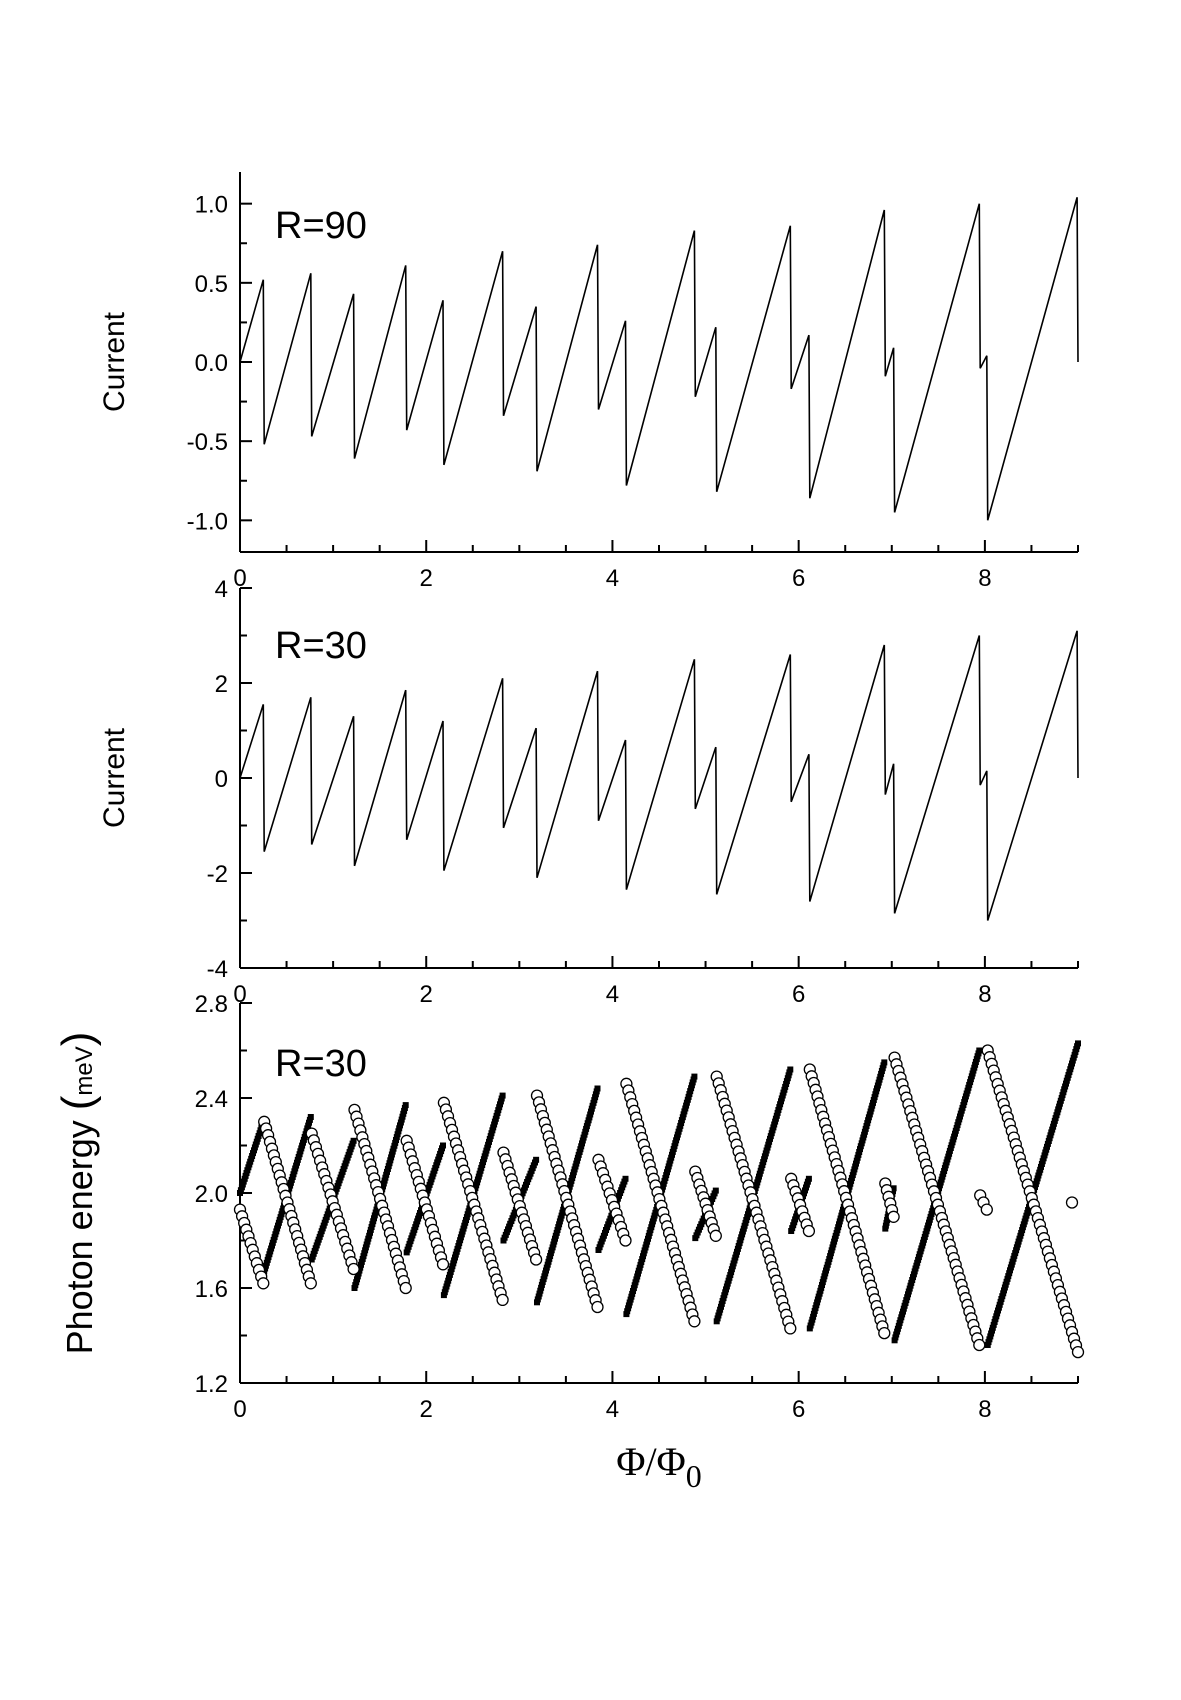  What do you see at coordinates (207, 521) in the screenshot?
I see `y-tick-label: -1.0` at bounding box center [207, 521].